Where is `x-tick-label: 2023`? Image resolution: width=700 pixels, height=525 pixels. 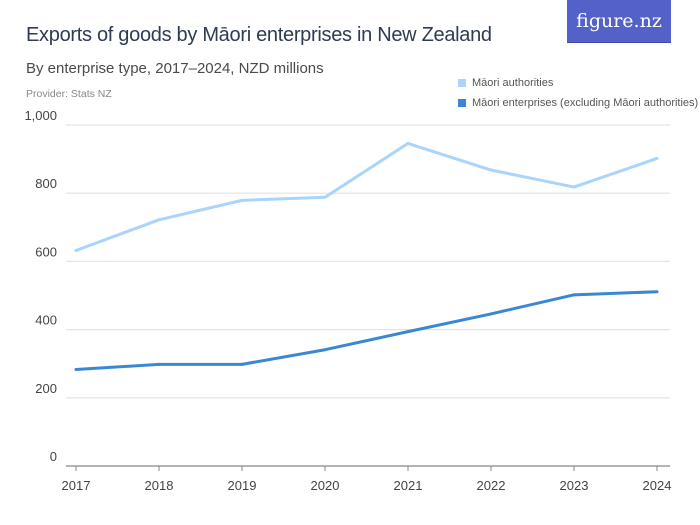 x-tick-label: 2023 is located at coordinates (574, 485).